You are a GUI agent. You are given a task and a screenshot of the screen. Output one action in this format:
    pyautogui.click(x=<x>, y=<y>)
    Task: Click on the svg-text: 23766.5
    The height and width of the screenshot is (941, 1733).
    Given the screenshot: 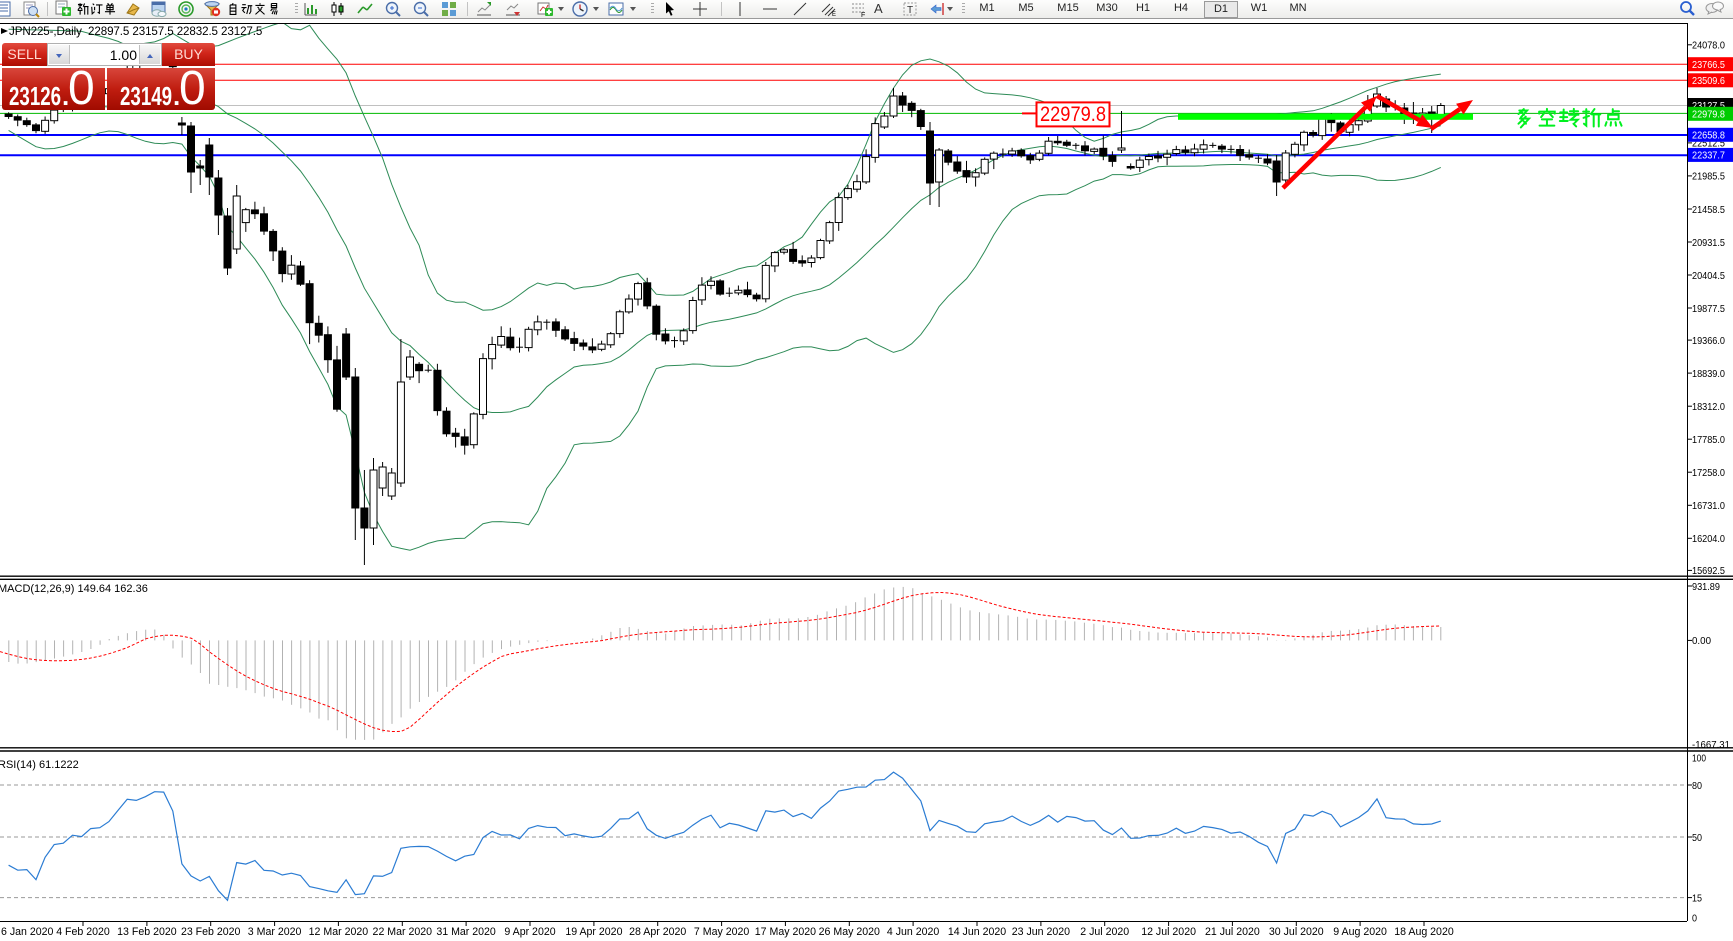 What is the action you would take?
    pyautogui.click(x=1708, y=65)
    